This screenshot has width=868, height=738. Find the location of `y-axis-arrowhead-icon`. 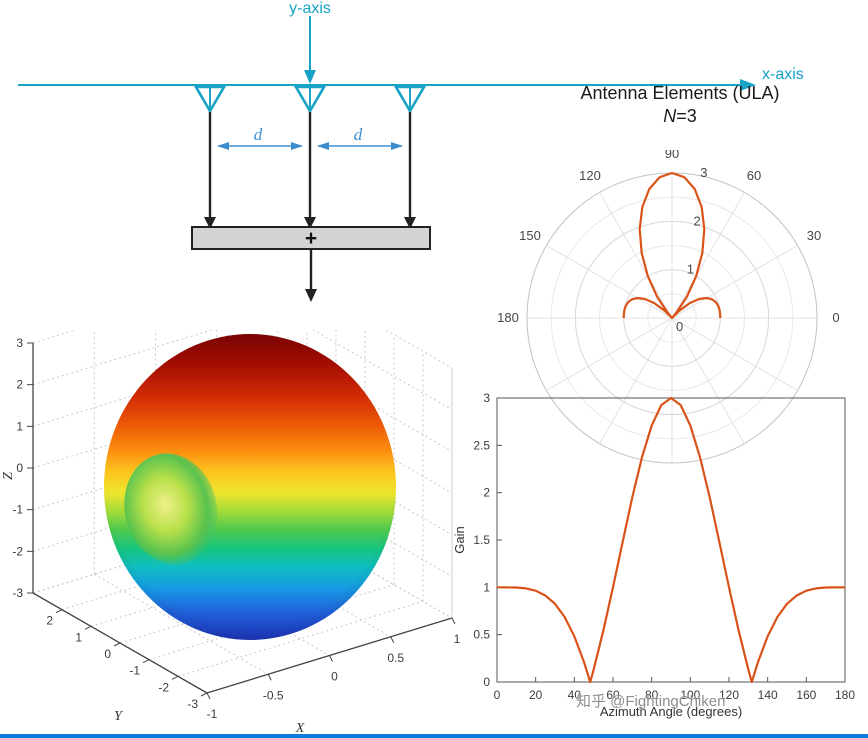

y-axis-arrowhead-icon is located at coordinates (310, 77).